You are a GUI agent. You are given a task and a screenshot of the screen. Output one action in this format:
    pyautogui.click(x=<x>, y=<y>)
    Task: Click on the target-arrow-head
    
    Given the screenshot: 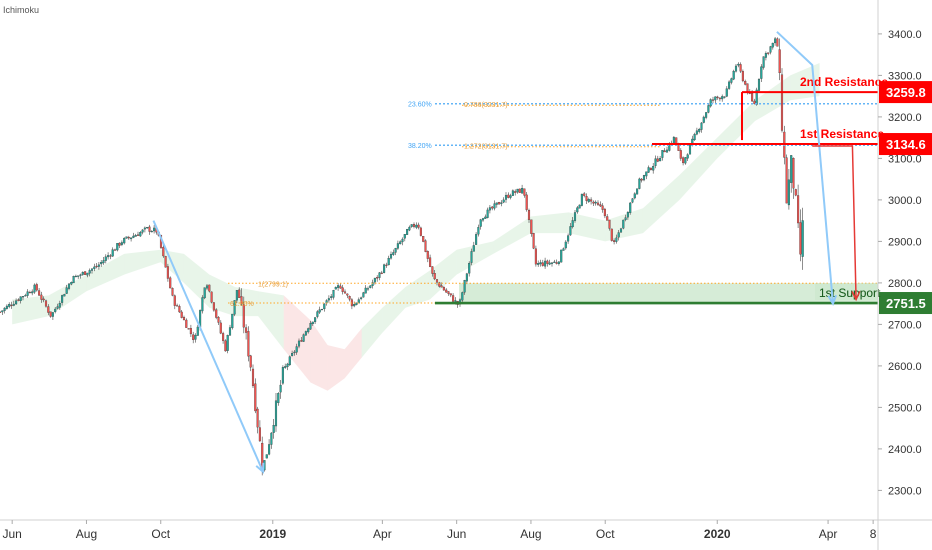 What is the action you would take?
    pyautogui.click(x=856, y=296)
    